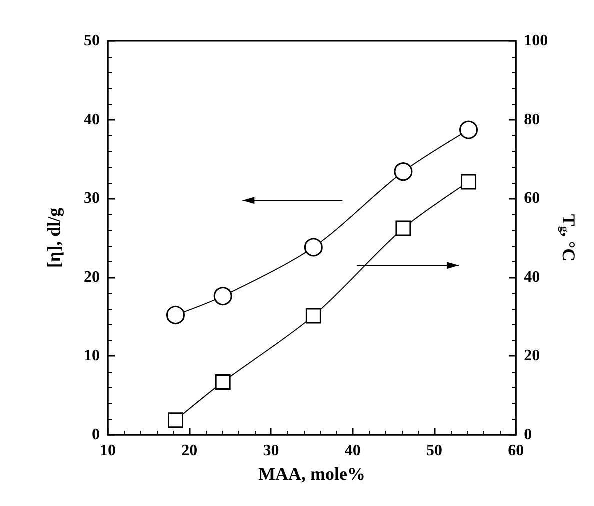  I want to click on y2-tick-label: 60, so click(532, 199).